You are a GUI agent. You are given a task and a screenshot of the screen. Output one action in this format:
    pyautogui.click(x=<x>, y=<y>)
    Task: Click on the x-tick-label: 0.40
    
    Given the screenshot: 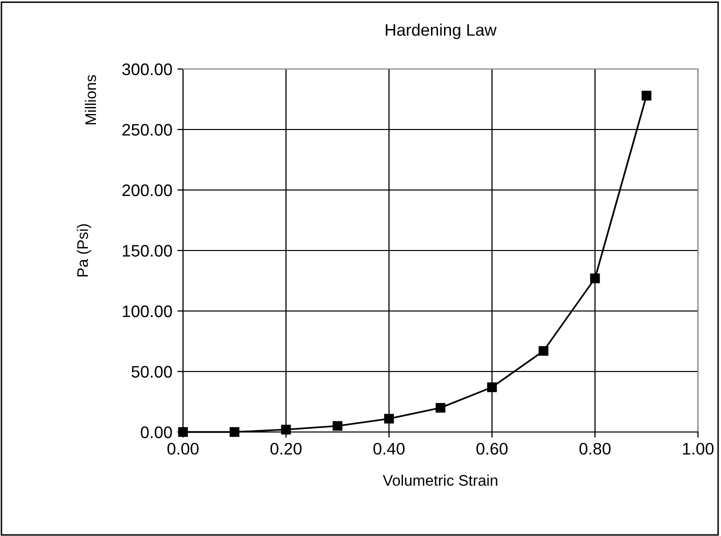 What is the action you would take?
    pyautogui.click(x=389, y=448)
    